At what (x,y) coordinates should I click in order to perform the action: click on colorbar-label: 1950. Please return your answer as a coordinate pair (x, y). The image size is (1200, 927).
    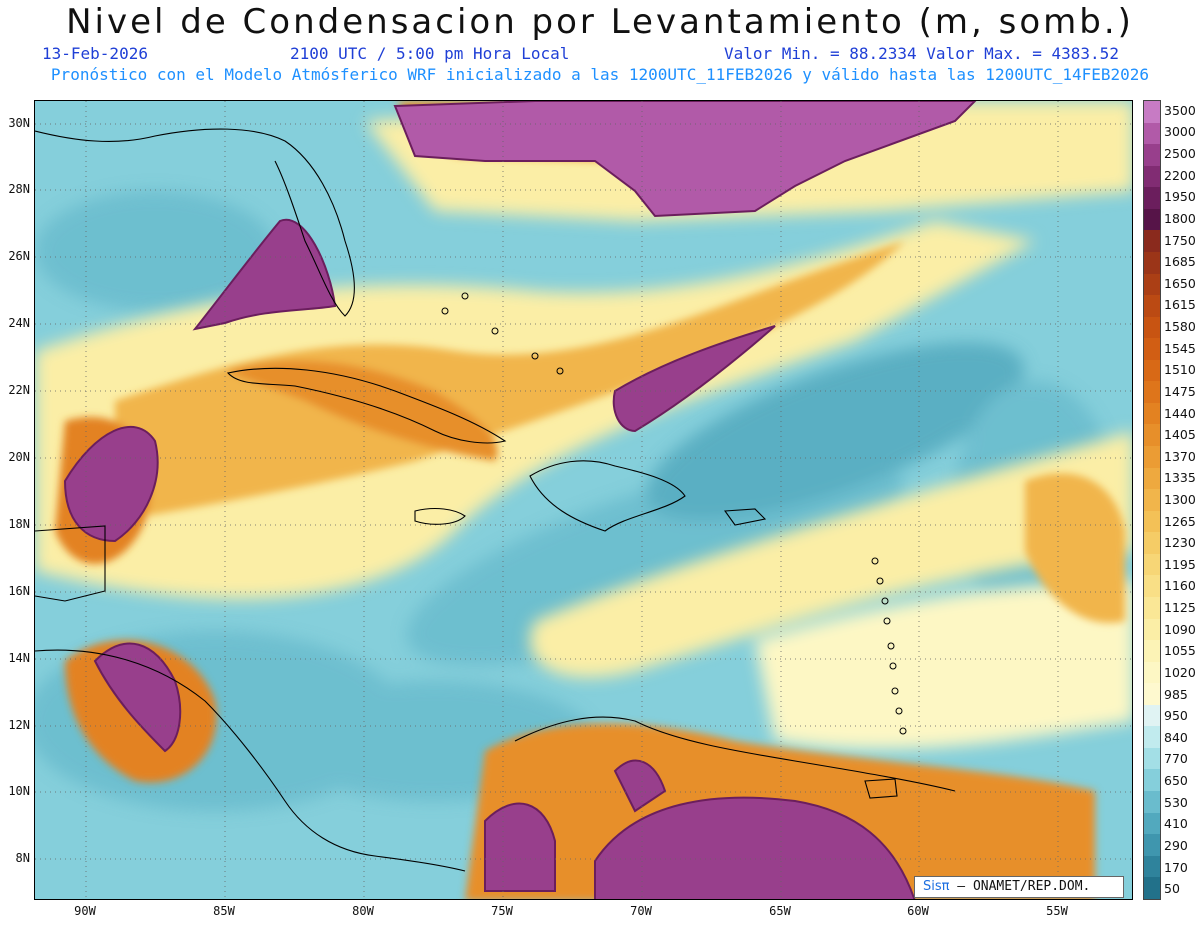
    Looking at the image, I should click on (1180, 197).